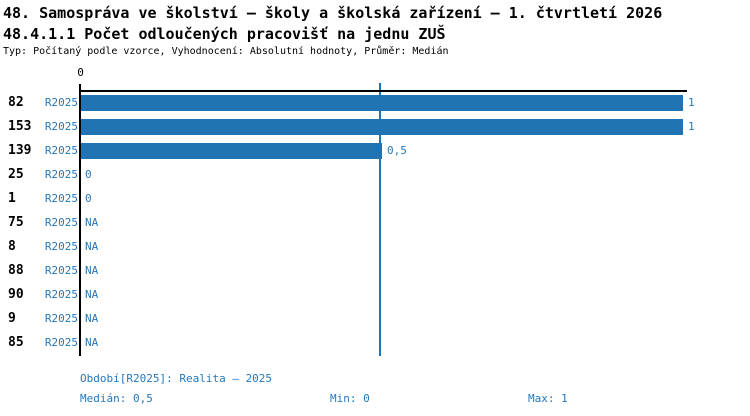 This screenshot has height=416, width=750. I want to click on row-category-label: 9, so click(12, 318).